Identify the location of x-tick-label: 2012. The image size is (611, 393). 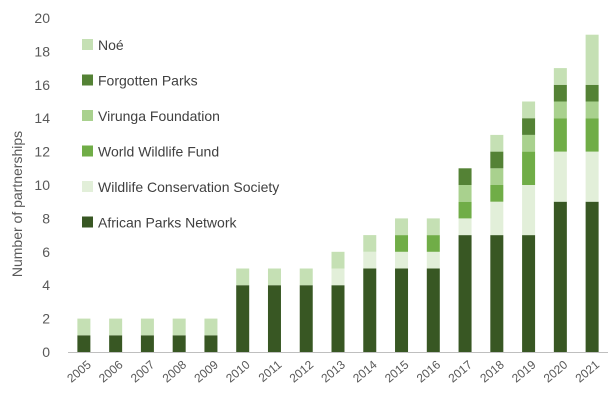
(302, 371).